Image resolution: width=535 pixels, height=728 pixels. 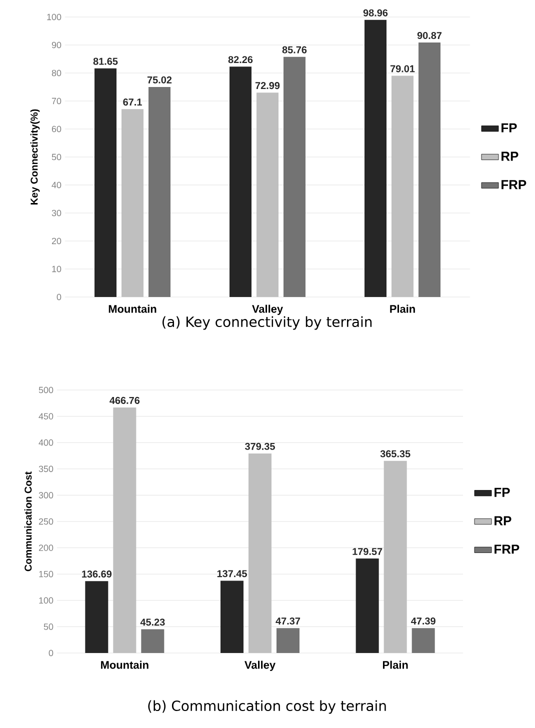 I want to click on data-label: 81.65, so click(x=105, y=61).